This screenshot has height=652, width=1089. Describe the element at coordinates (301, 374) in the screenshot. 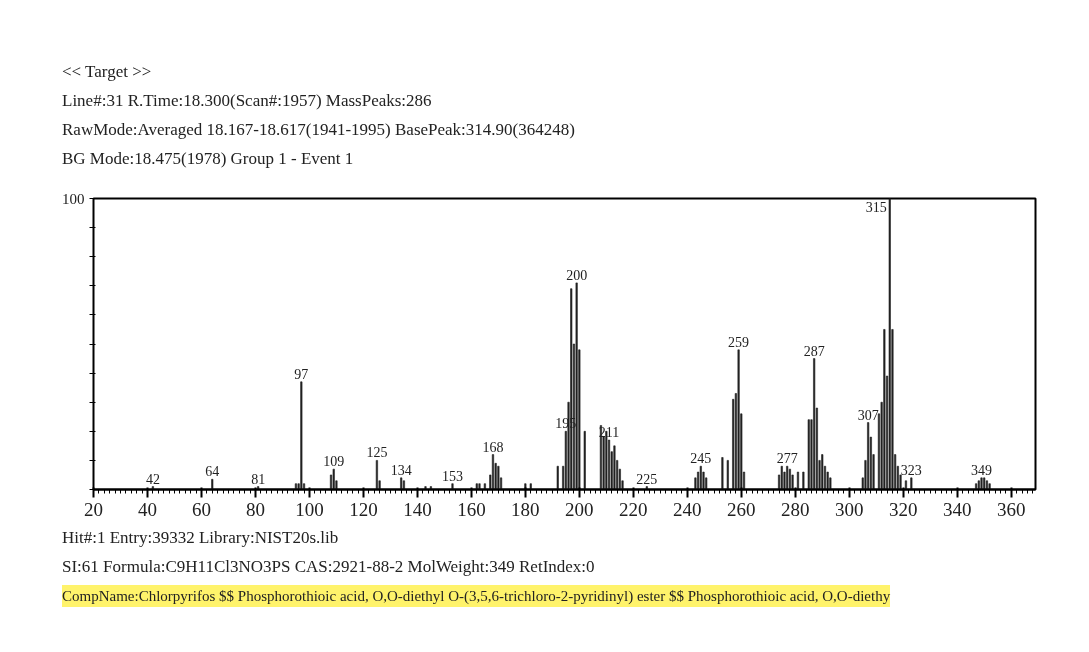

I see `annotation: 97` at that location.